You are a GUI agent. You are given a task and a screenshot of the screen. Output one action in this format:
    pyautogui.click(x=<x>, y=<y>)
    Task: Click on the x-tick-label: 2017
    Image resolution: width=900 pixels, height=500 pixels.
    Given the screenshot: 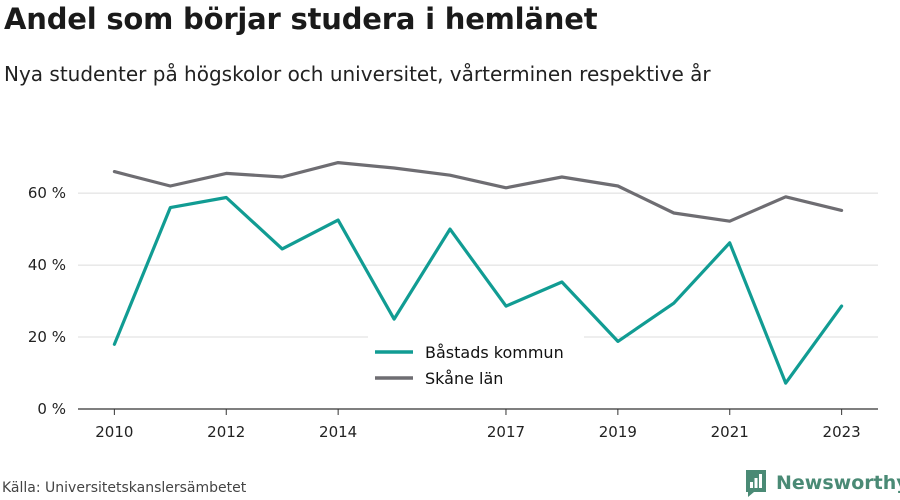 What is the action you would take?
    pyautogui.click(x=506, y=432)
    